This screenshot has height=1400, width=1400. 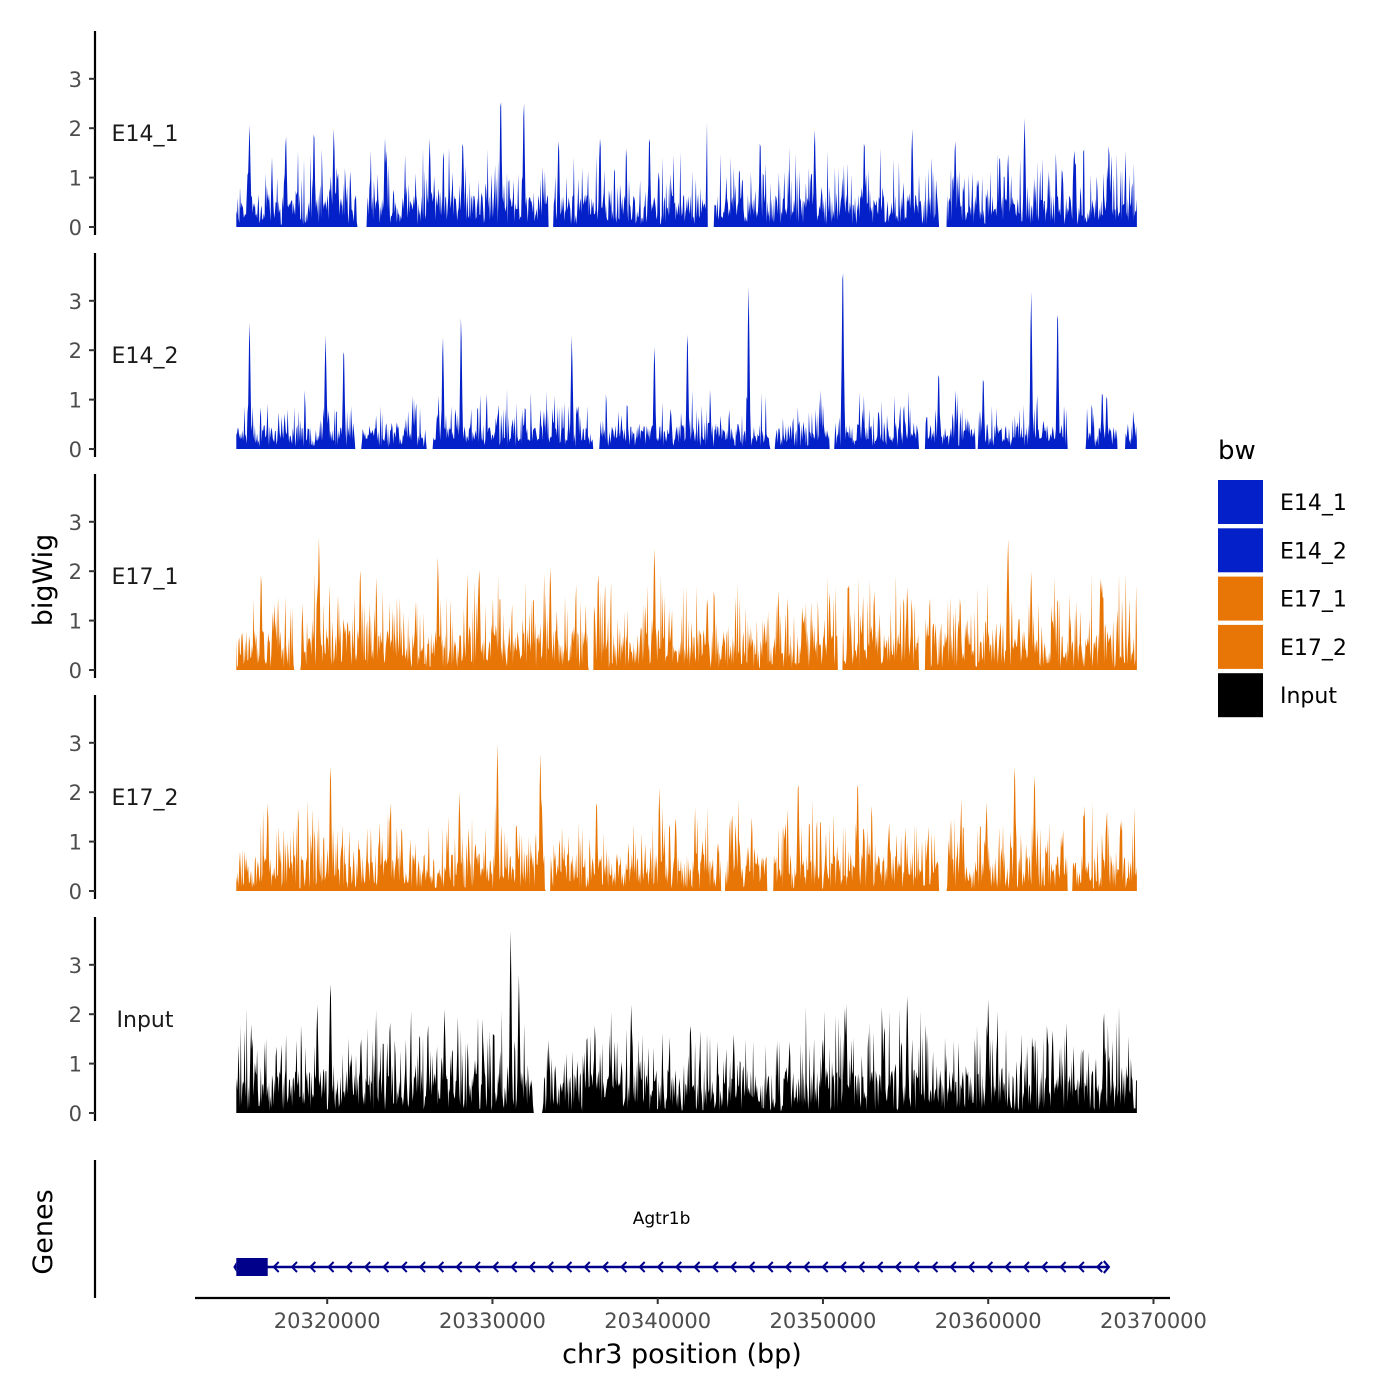 I want to click on gene-track: Agtr1b, so click(x=602, y=1229).